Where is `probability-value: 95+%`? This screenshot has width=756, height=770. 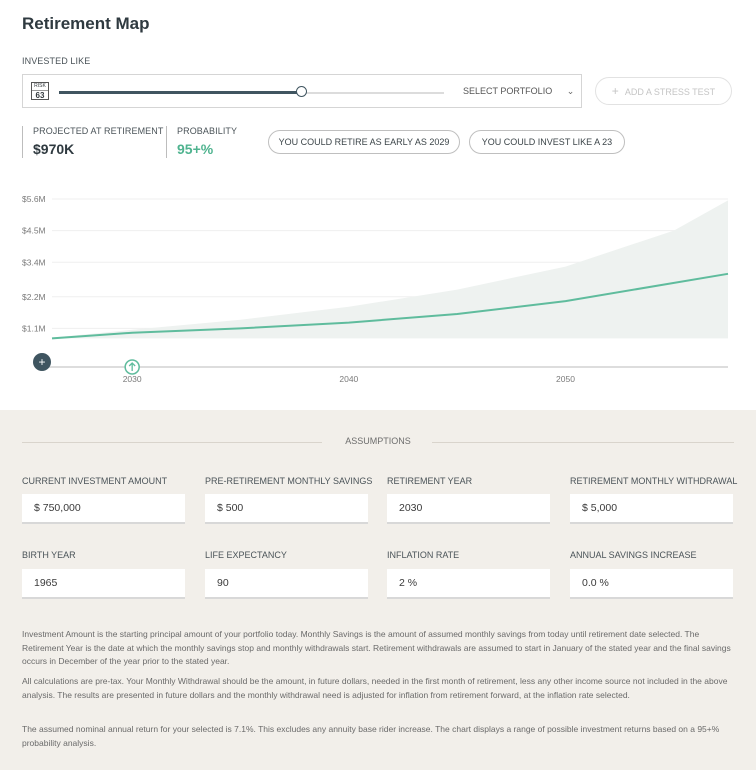 probability-value: 95+% is located at coordinates (195, 149).